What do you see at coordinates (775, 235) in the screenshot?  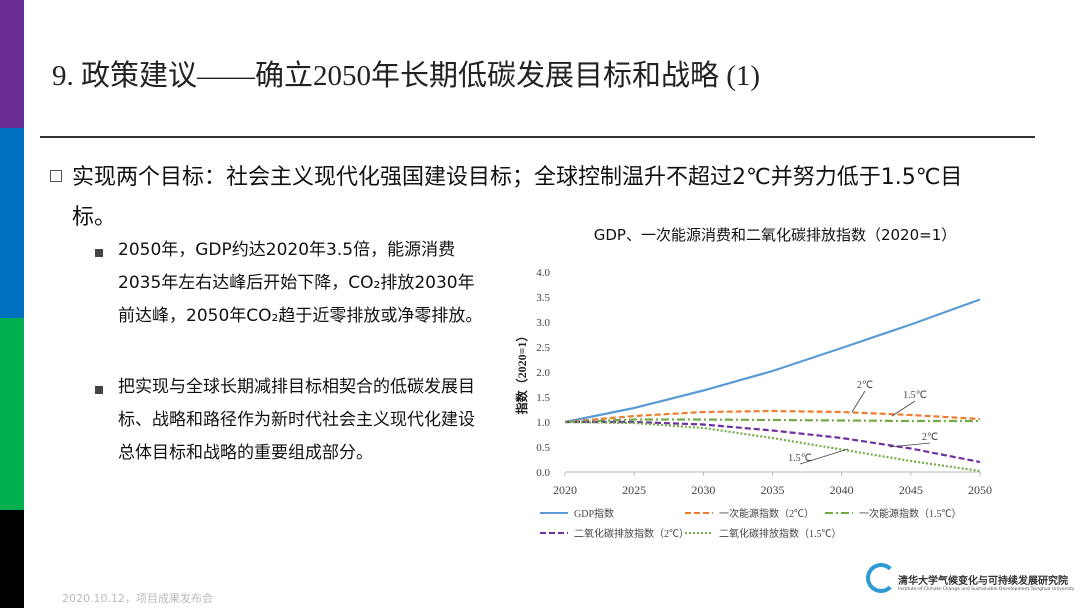 I see `chart-title: GDP、一次能源消费和二氧化碳排放指数（2020=1）` at bounding box center [775, 235].